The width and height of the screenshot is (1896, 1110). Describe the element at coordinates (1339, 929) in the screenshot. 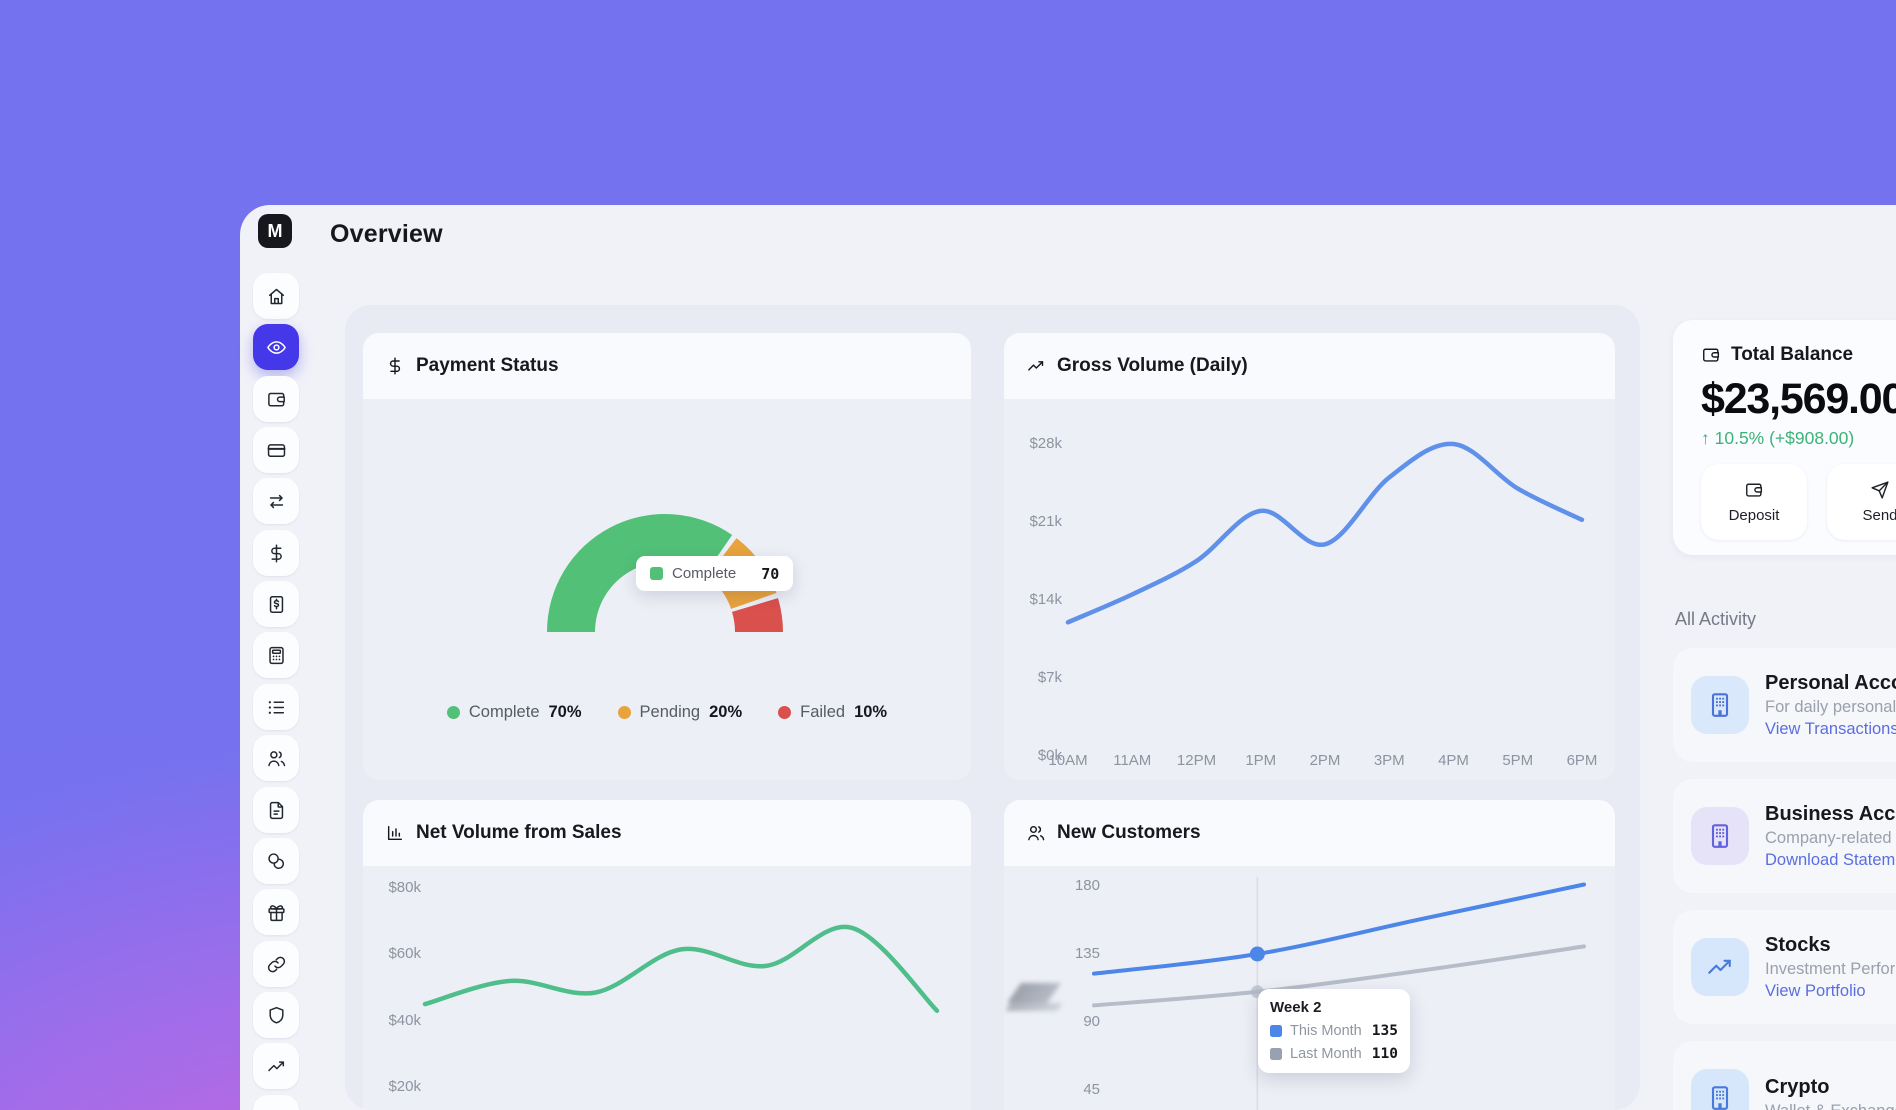

I see `series-this-month` at that location.